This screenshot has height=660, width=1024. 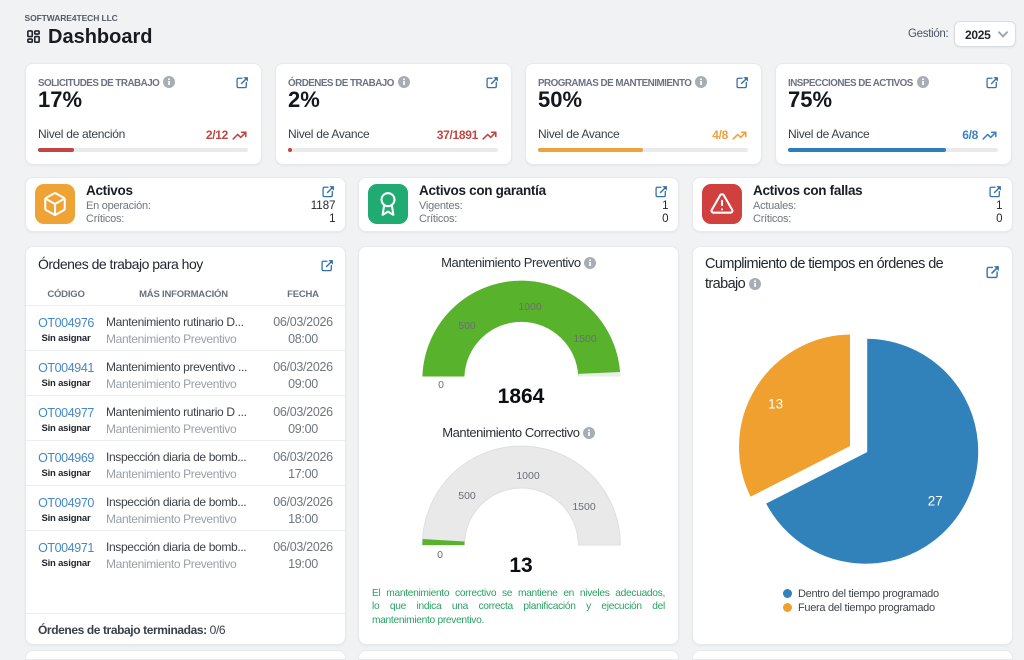 What do you see at coordinates (775, 403) in the screenshot?
I see `svg-text: 13` at bounding box center [775, 403].